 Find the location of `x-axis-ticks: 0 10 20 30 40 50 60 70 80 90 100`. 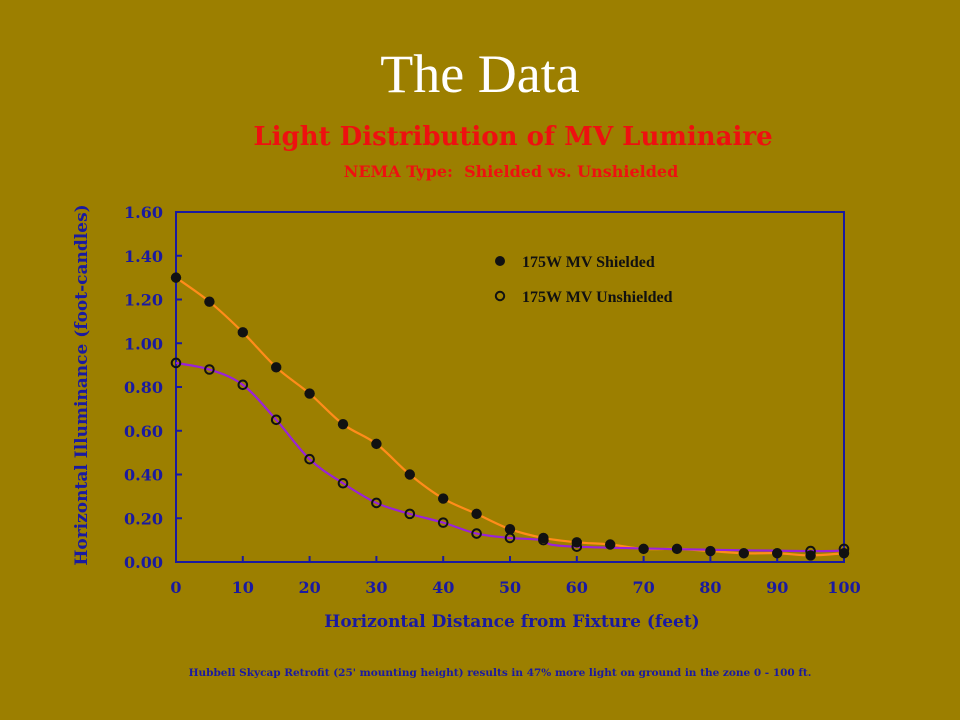

x-axis-ticks: 0 10 20 30 40 50 60 70 80 90 100 is located at coordinates (515, 576).